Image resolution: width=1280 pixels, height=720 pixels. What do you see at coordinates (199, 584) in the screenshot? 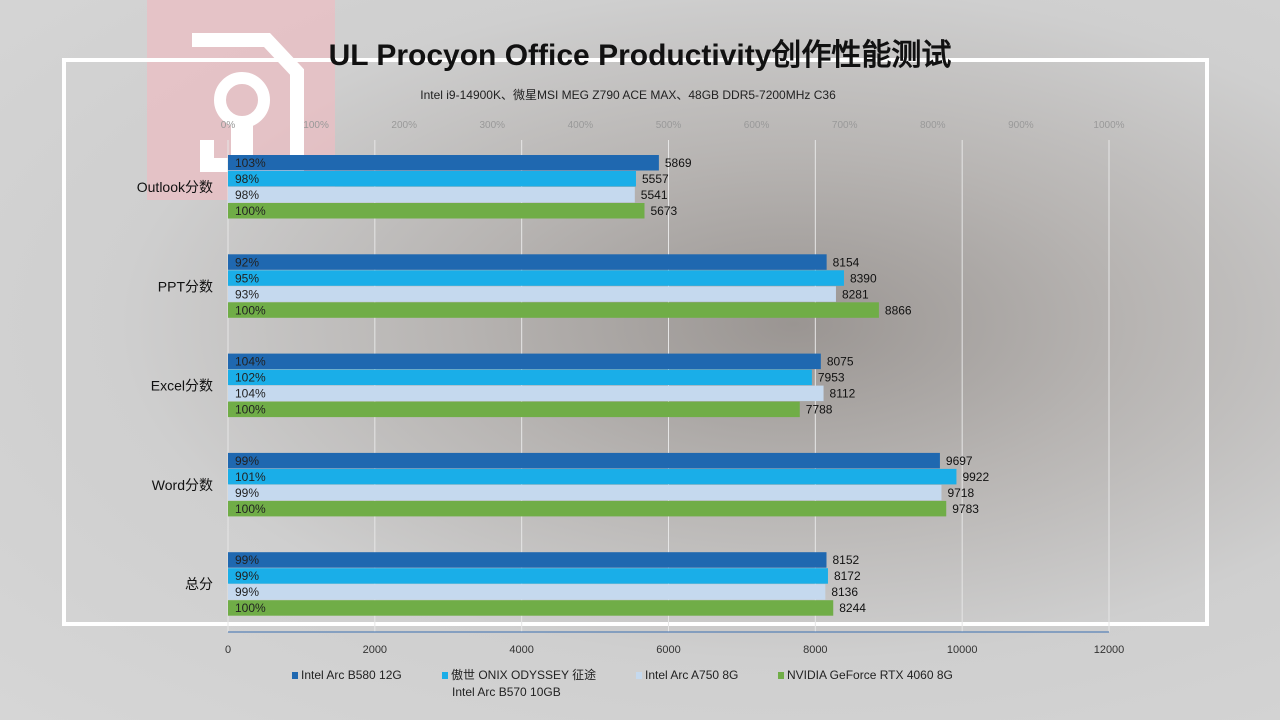
I see `category-label: 总分` at bounding box center [199, 584].